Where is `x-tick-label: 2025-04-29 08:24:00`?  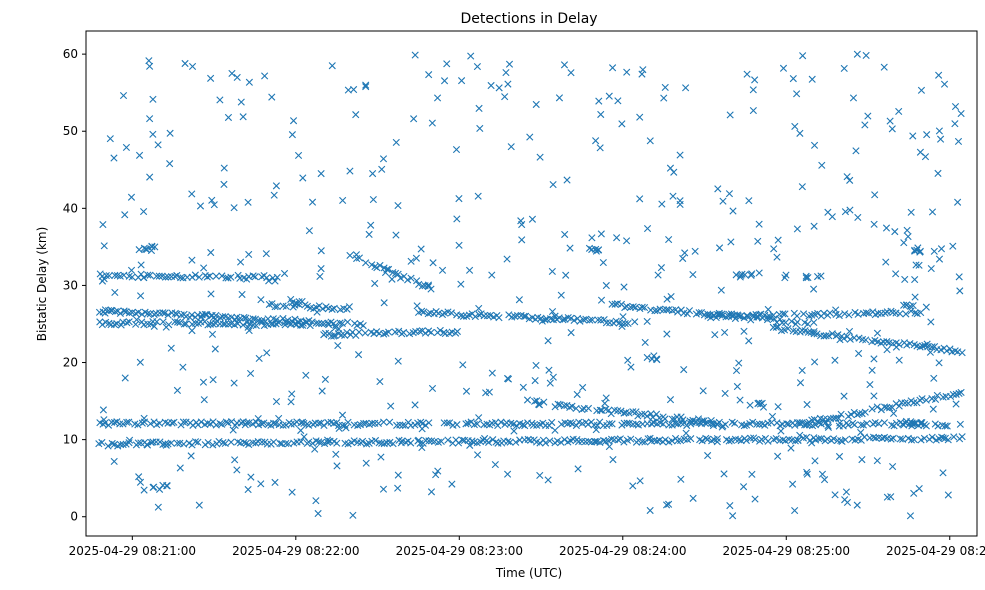
x-tick-label: 2025-04-29 08:24:00 is located at coordinates (622, 551).